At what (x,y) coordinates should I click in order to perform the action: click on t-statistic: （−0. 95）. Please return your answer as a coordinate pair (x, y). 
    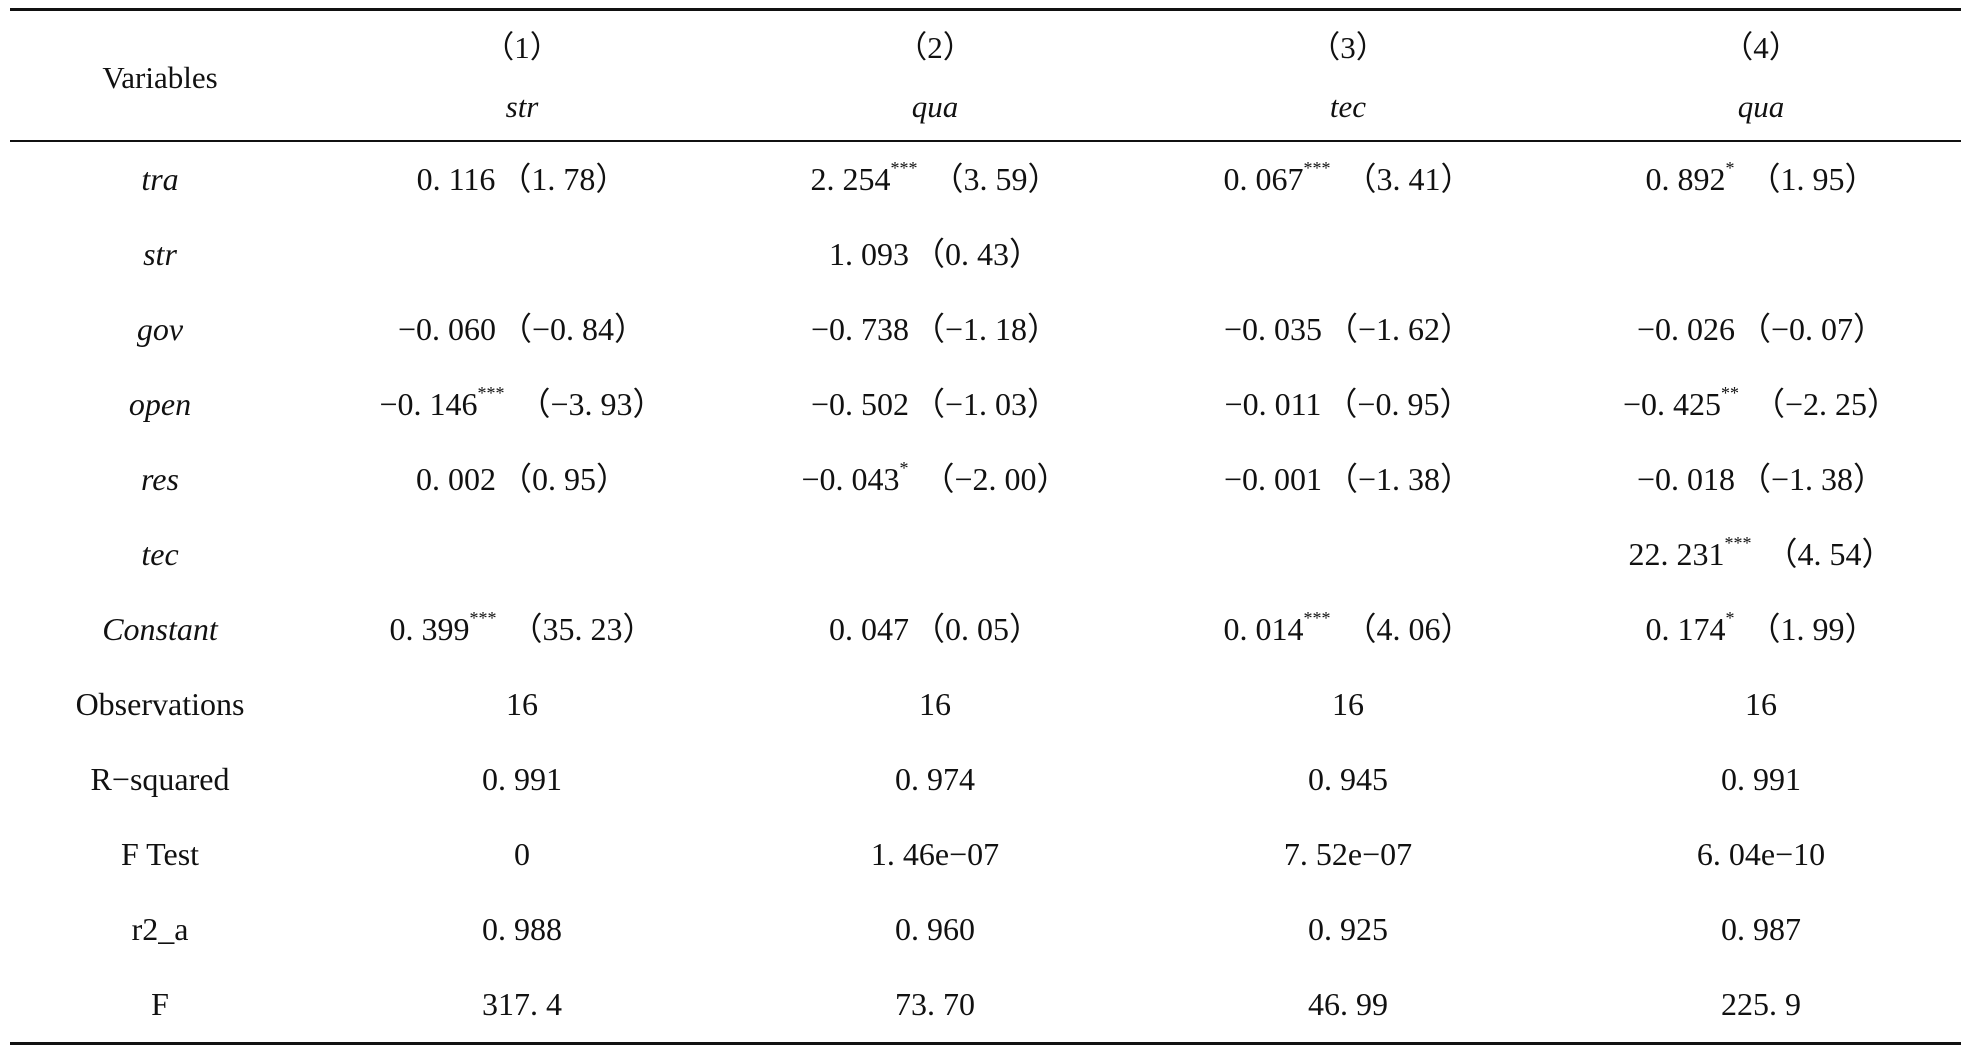
    Looking at the image, I should click on (1398, 404).